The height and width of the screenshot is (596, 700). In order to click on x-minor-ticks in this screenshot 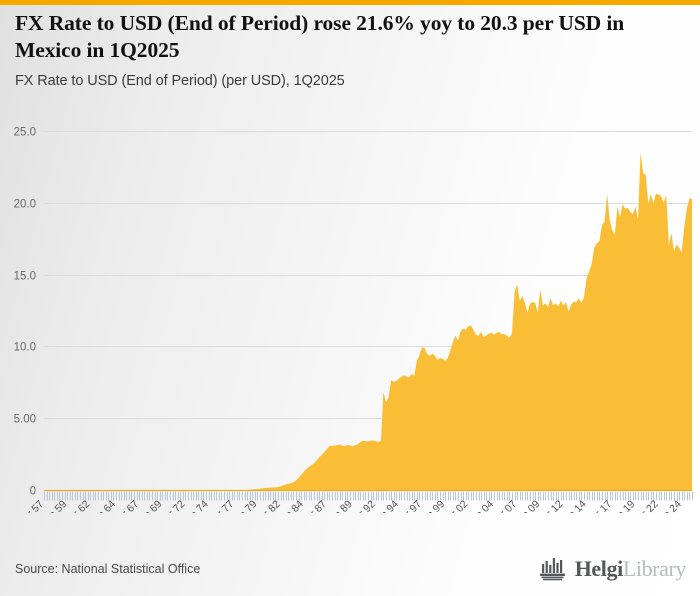, I will do `click(368, 496)`.